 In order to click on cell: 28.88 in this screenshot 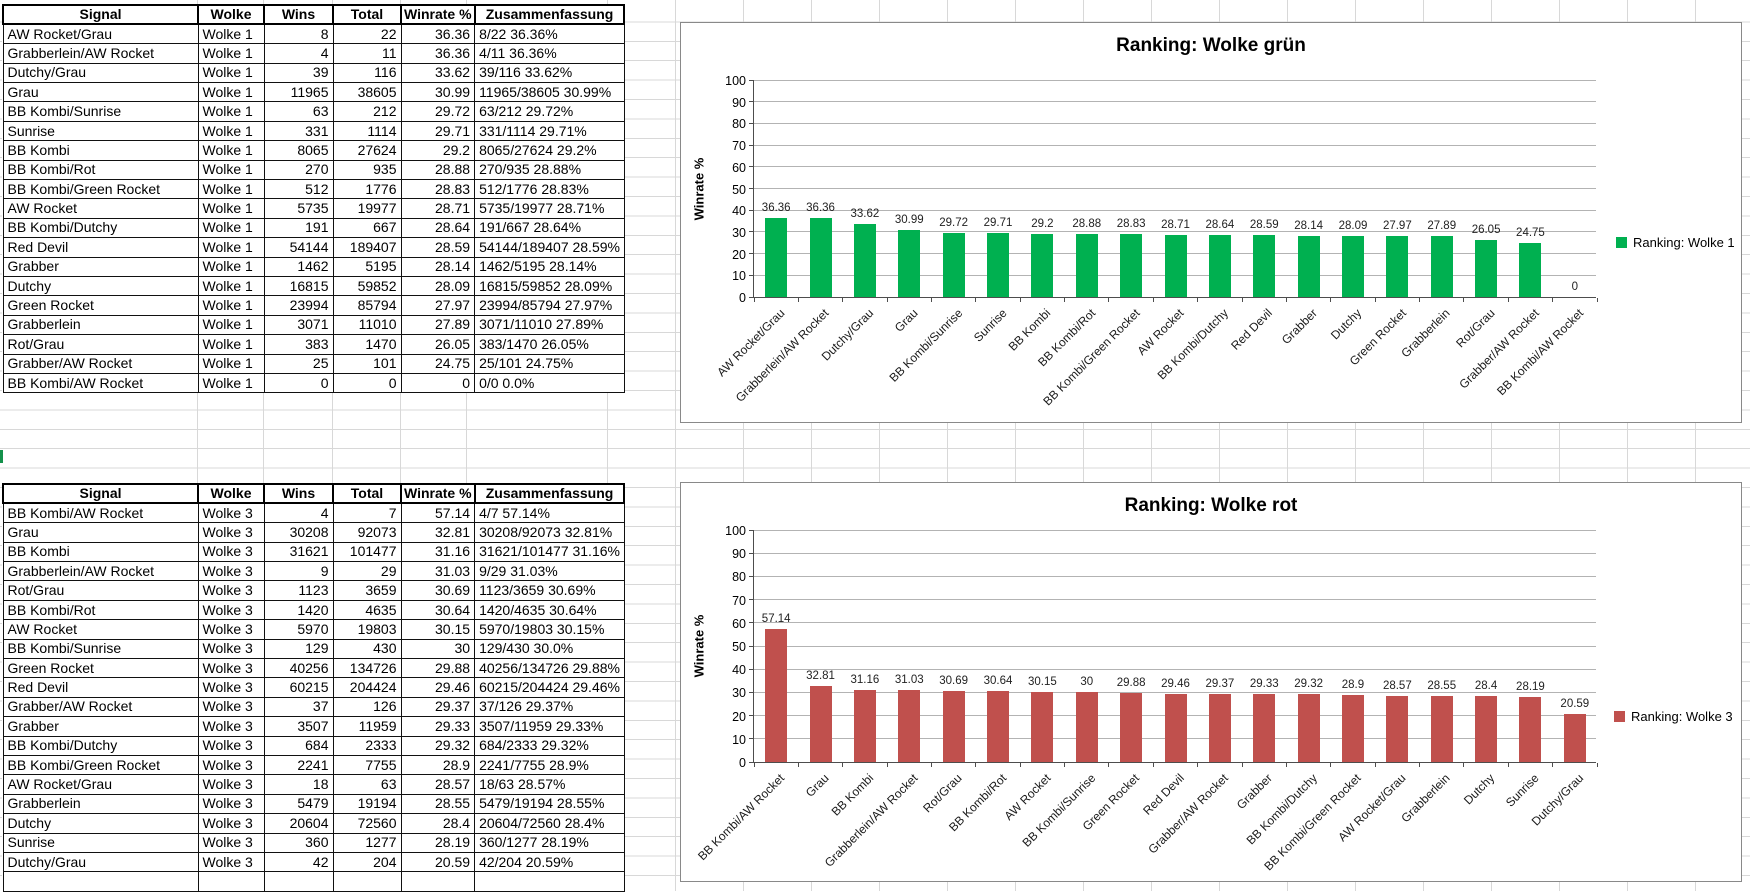, I will do `click(438, 170)`.